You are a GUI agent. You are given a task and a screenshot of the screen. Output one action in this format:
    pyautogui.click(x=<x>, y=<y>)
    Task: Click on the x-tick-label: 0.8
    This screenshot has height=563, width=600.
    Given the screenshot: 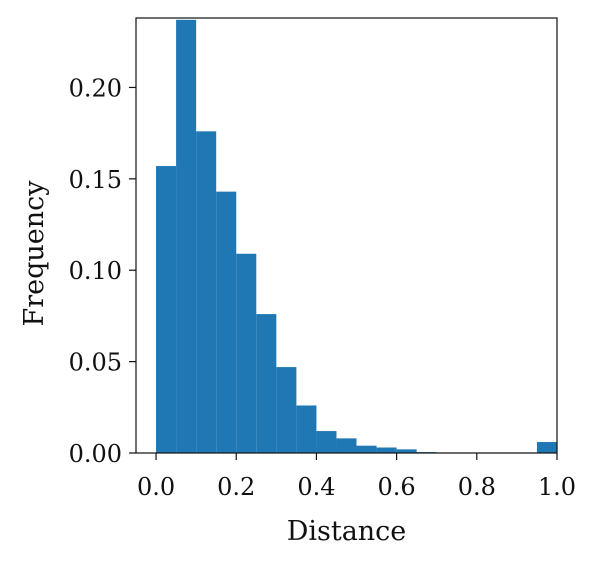 What is the action you would take?
    pyautogui.click(x=477, y=487)
    